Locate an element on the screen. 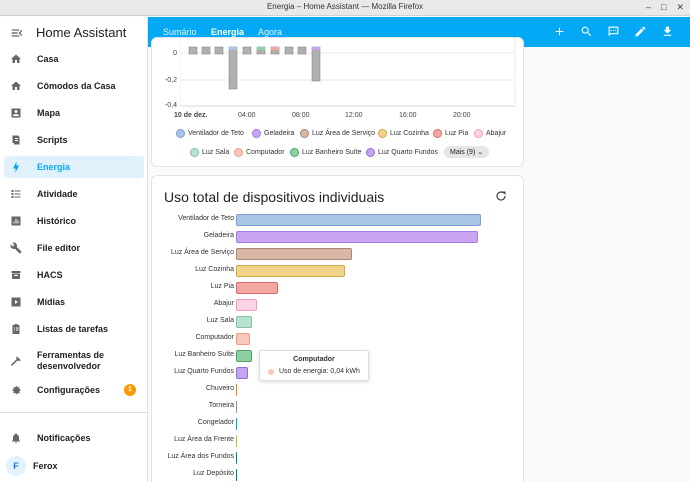  lightning-bolt-icon is located at coordinates (16, 167).